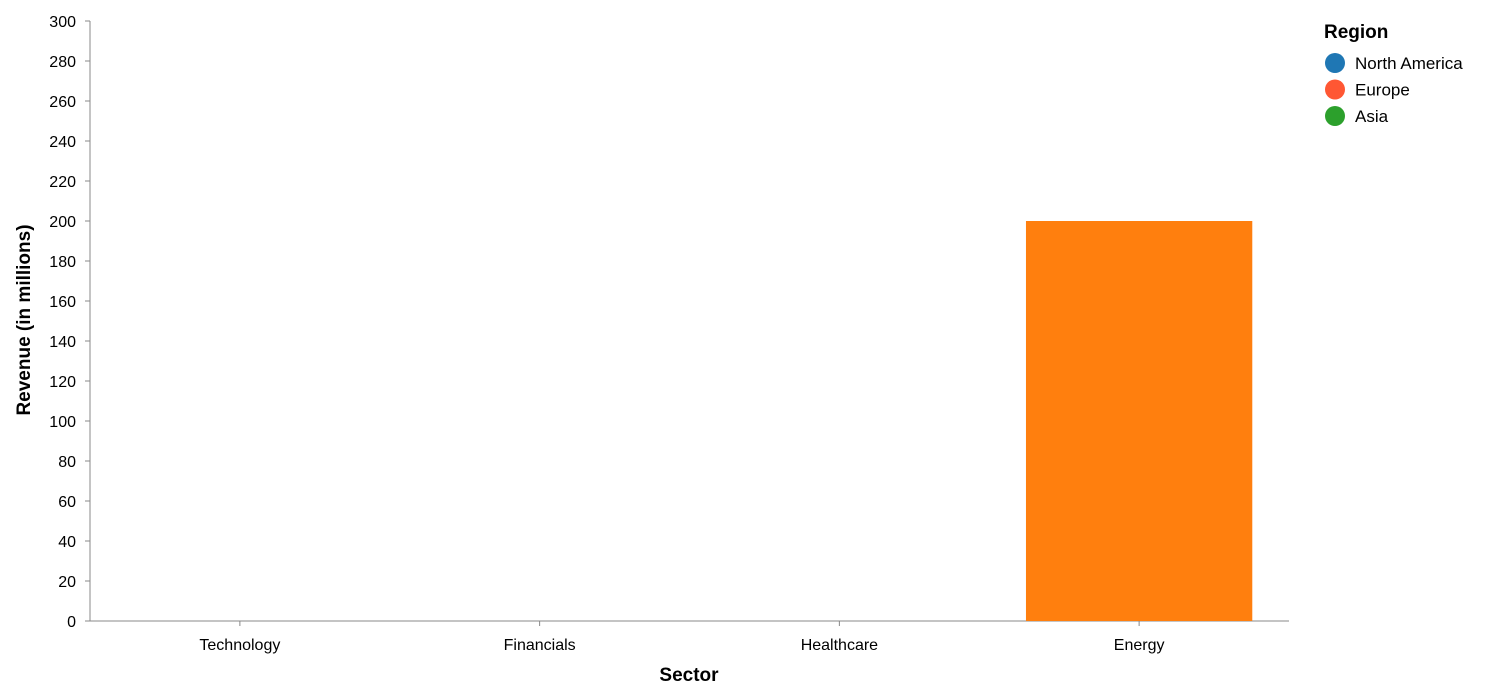 The image size is (1494, 694). Describe the element at coordinates (540, 645) in the screenshot. I see `x-tick-label: Financials` at that location.